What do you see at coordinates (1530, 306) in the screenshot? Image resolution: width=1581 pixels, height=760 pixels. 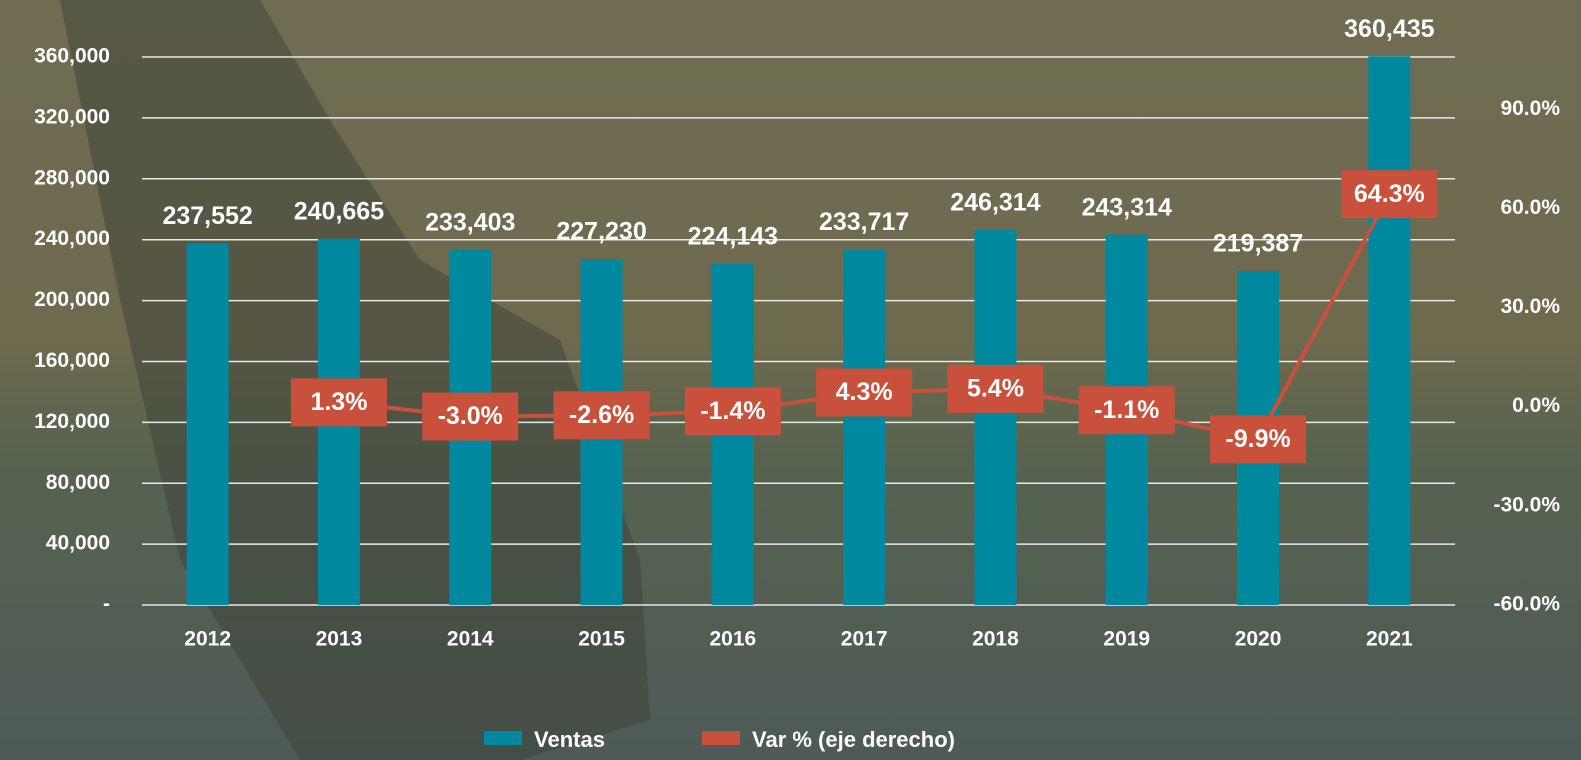 I see `y2-tick-label: 30.0%` at bounding box center [1530, 306].